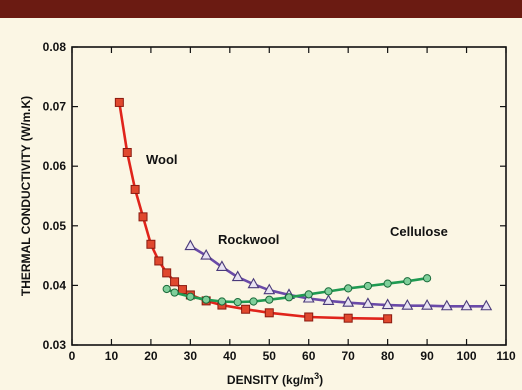 This screenshot has height=390, width=522. Describe the element at coordinates (309, 356) in the screenshot. I see `x-tick-label: 60` at that location.